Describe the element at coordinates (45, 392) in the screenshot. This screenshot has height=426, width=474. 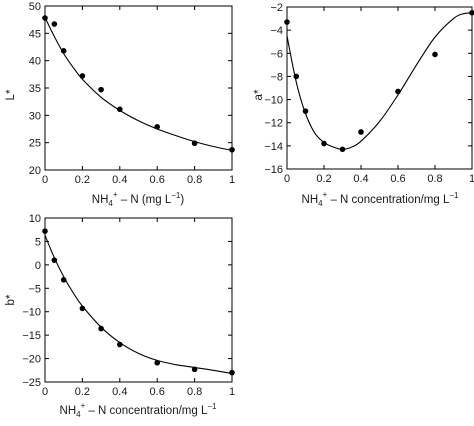
I see `x-tick-label-b-0: 0` at that location.